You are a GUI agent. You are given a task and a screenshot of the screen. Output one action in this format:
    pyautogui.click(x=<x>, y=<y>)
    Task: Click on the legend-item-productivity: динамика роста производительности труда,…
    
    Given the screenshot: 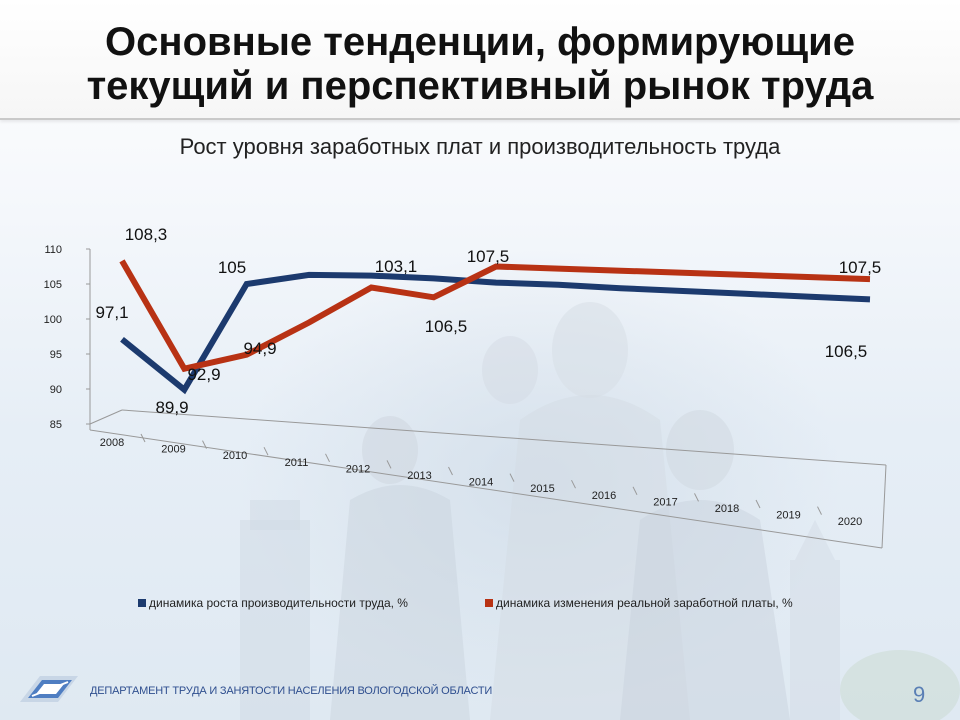 What is the action you would take?
    pyautogui.click(x=273, y=603)
    